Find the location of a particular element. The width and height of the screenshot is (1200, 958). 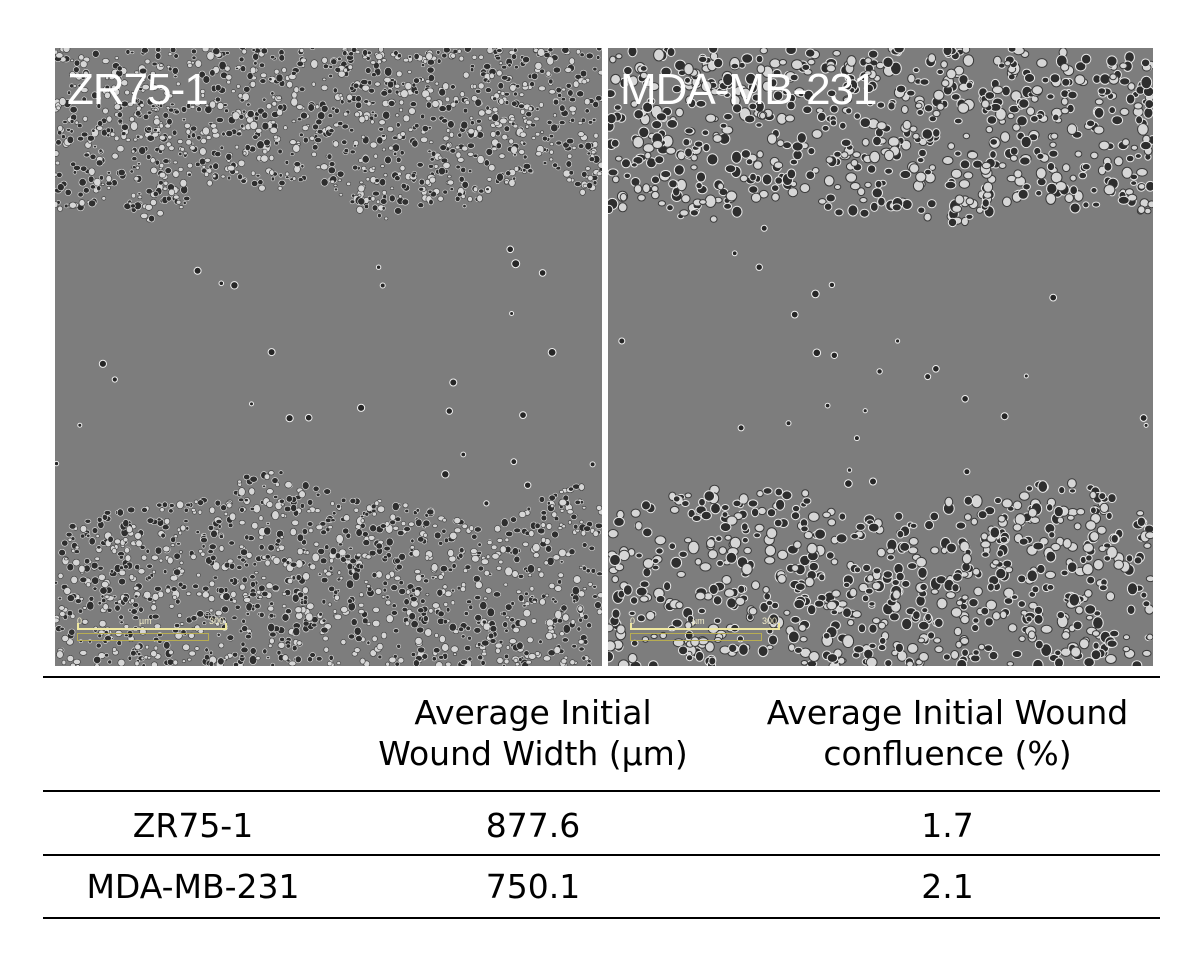

header-line: Wound Width (µm) is located at coordinates (533, 753).